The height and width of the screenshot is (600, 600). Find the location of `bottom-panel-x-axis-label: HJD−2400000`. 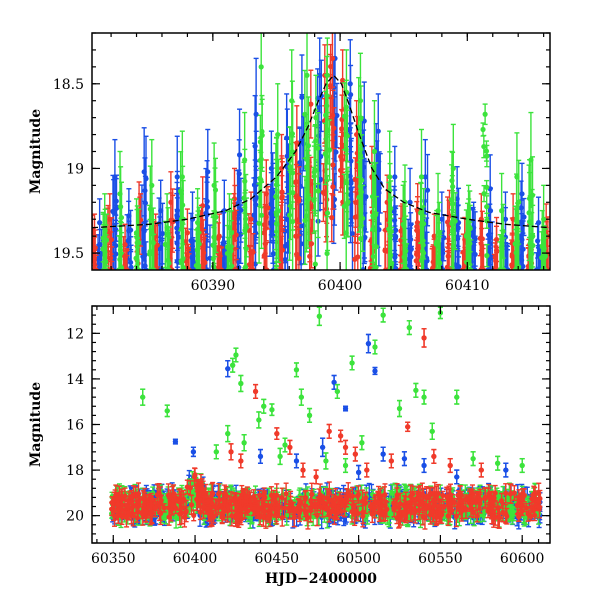

bottom-panel-x-axis-label: HJD−2400000 is located at coordinates (321, 579).